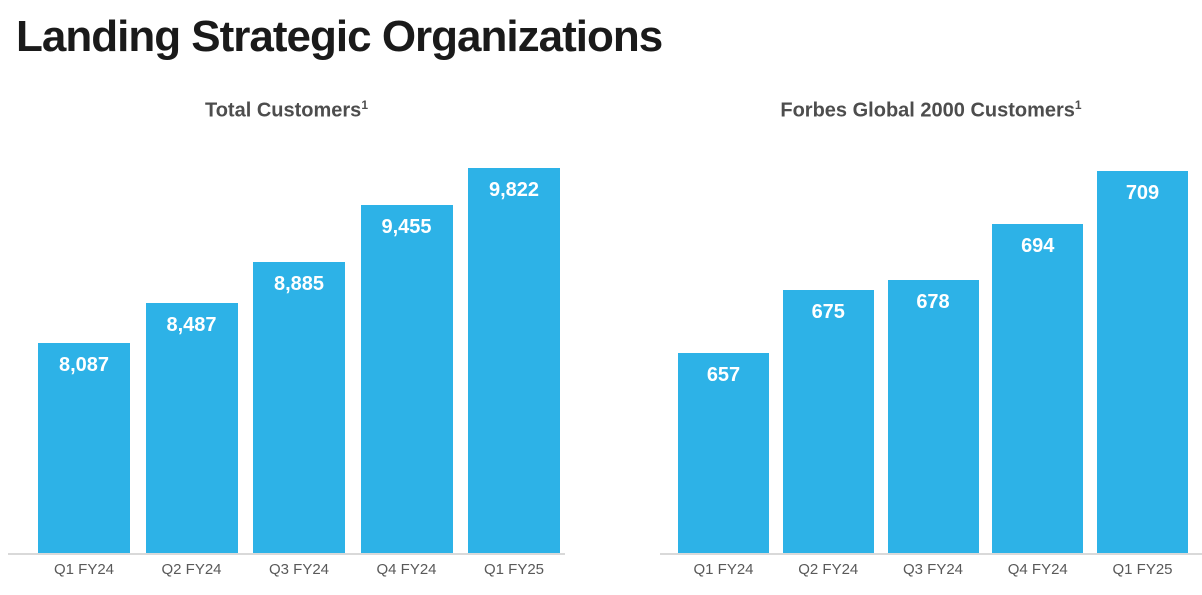 This screenshot has width=1202, height=595. What do you see at coordinates (1142, 193) in the screenshot?
I see `bar-value-label: 709` at bounding box center [1142, 193].